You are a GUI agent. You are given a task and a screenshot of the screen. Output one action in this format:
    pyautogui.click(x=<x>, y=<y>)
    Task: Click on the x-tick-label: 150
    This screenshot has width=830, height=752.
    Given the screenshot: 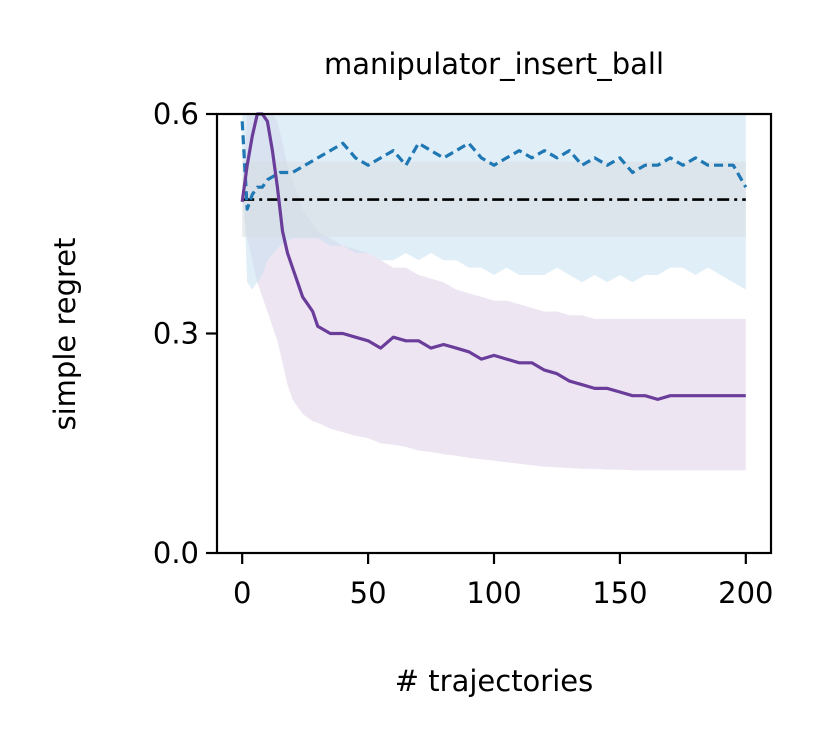 What is the action you would take?
    pyautogui.click(x=619, y=593)
    